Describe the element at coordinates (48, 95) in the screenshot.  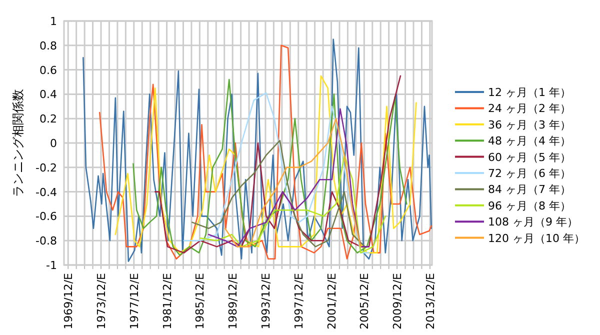
I see `y-tick-label: 0.4` at that location.